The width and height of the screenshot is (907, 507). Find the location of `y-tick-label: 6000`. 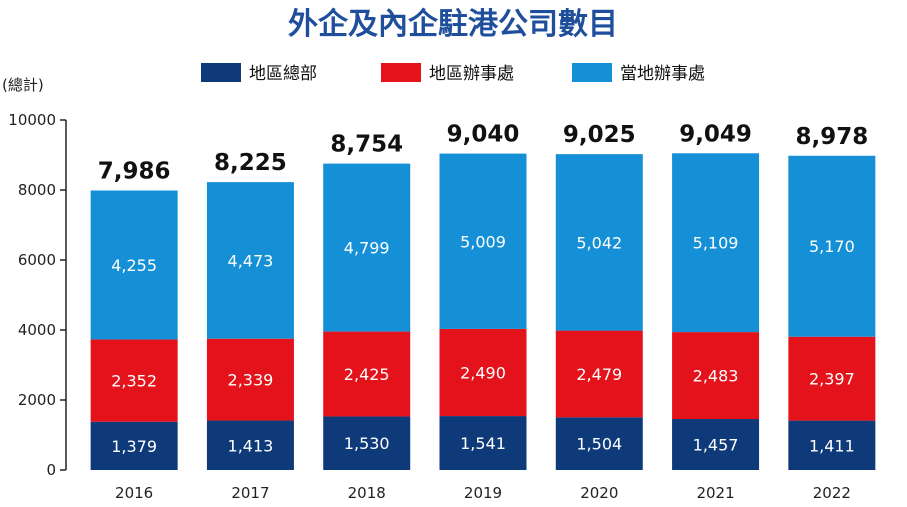

y-tick-label: 6000 is located at coordinates (37, 260).